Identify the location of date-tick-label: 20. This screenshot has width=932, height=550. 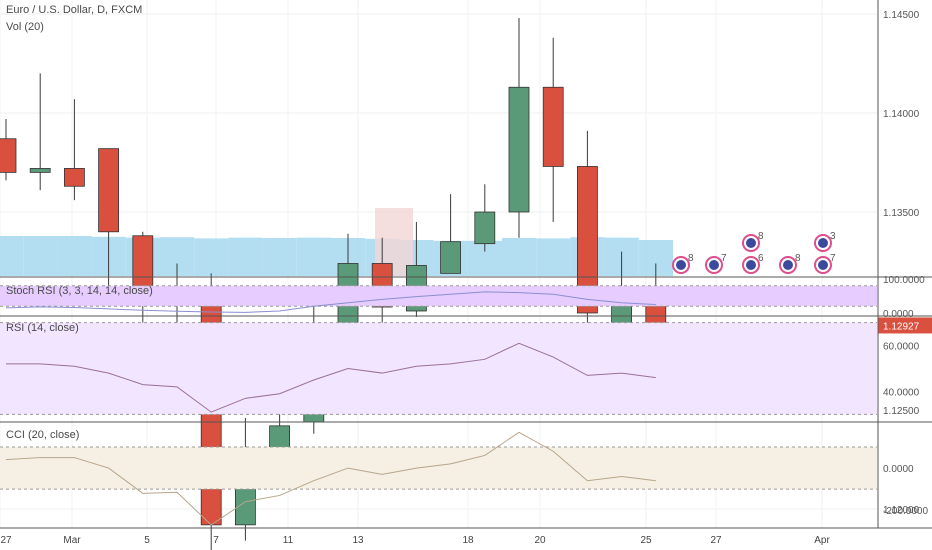
(540, 540).